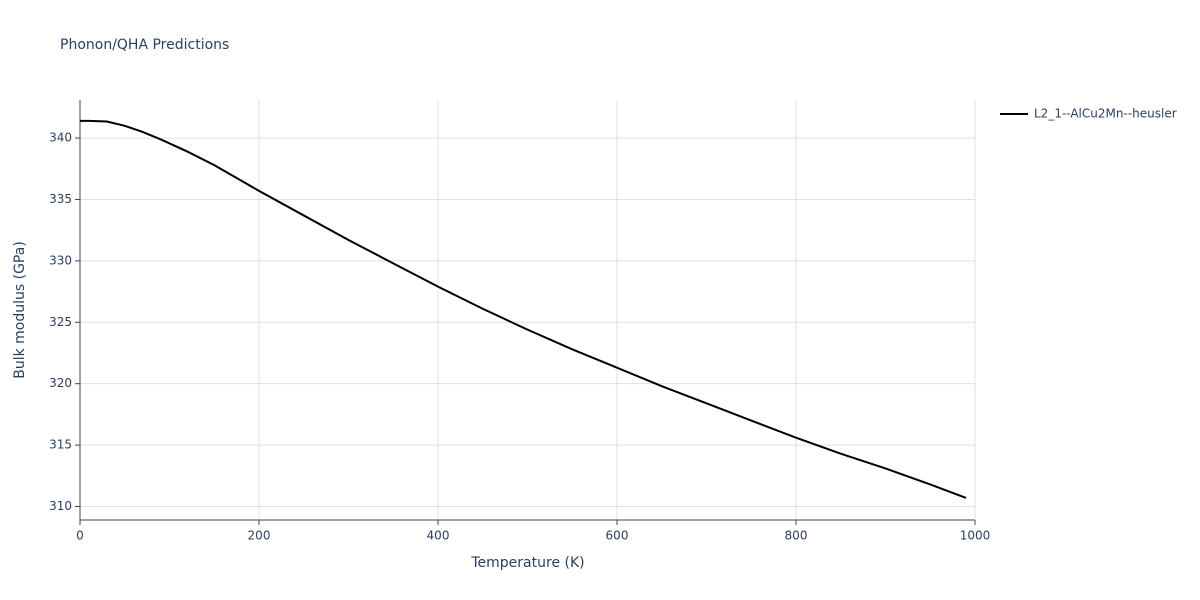  I want to click on chart-title: Phonon/QHA Predictions, so click(144, 45).